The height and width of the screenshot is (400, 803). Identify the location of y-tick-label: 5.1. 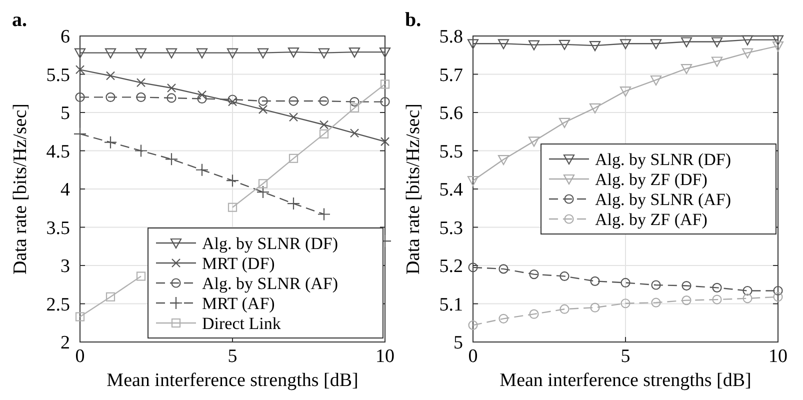
(451, 305).